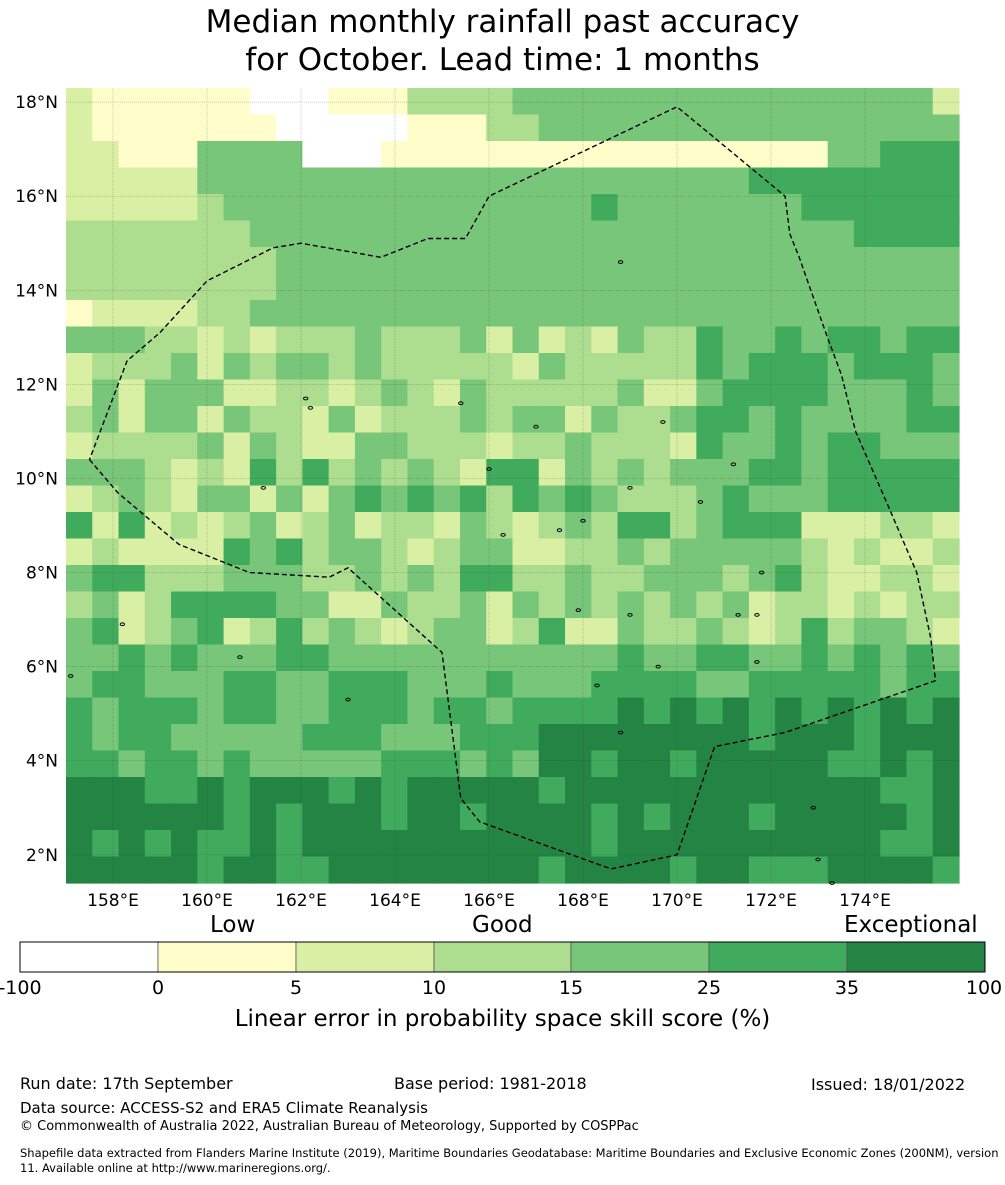 This screenshot has width=1005, height=1185. Describe the element at coordinates (502, 60) in the screenshot. I see `map-title-line-2: for October. Lead time: 1 months` at that location.